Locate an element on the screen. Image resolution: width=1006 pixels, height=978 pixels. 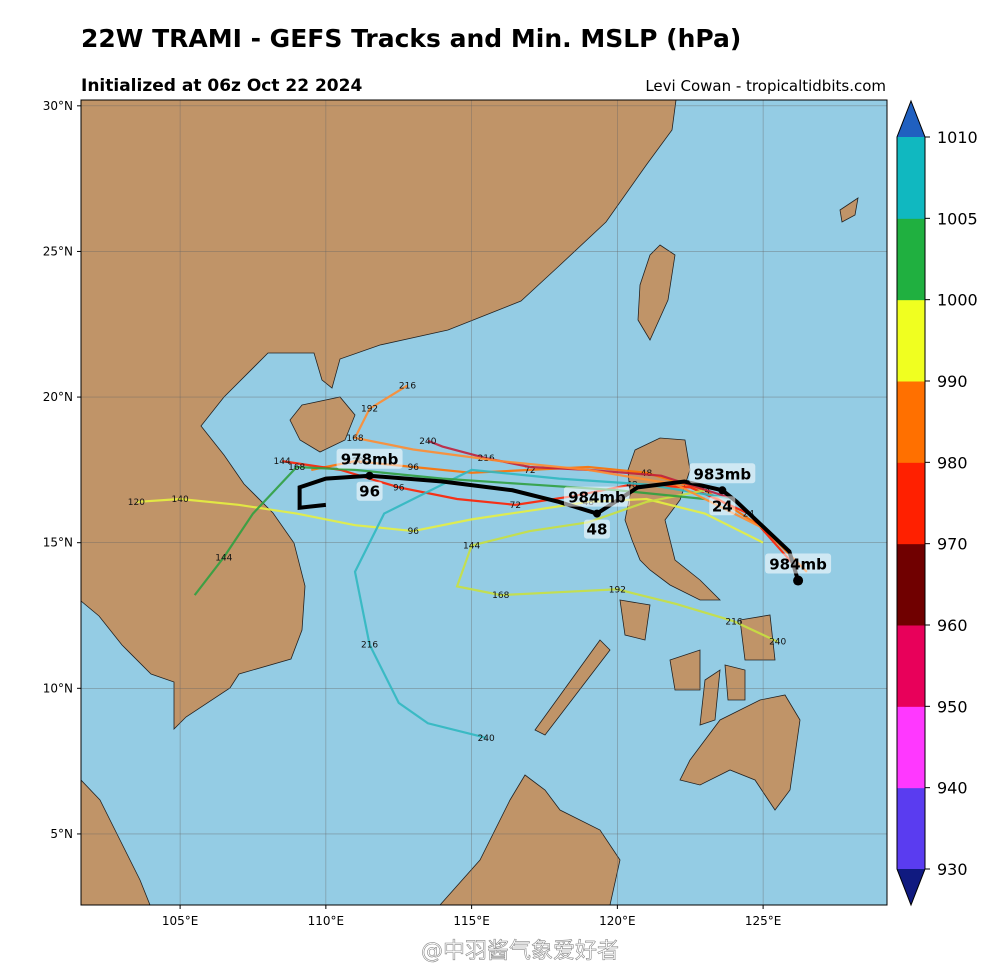
colorbar-label: 1010 is located at coordinates (957, 137).